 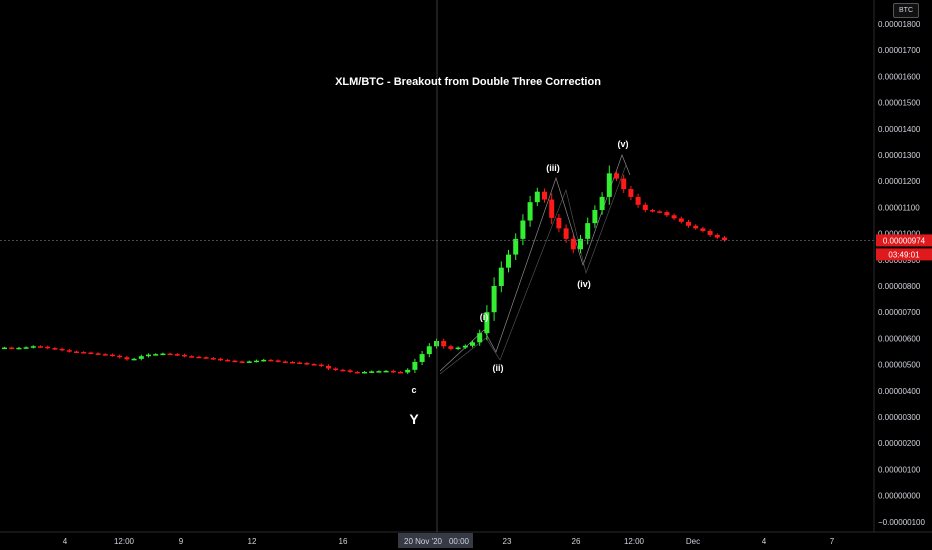 What do you see at coordinates (899, 365) in the screenshot?
I see `y-tick-label: 0.00000500` at bounding box center [899, 365].